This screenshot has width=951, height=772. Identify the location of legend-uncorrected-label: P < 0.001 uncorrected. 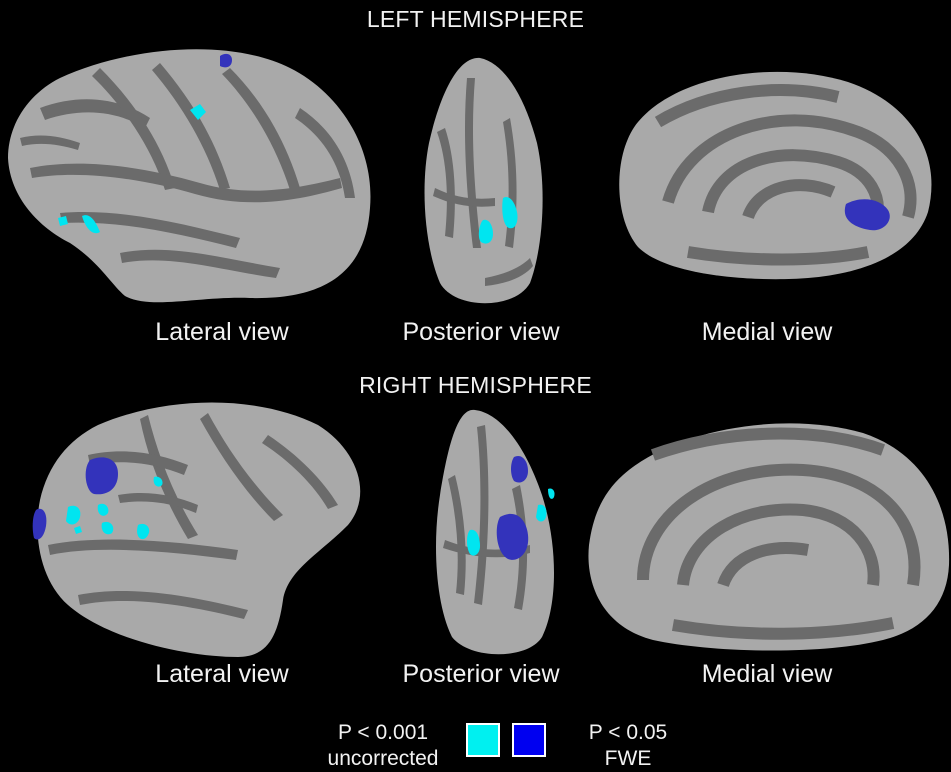
(383, 746).